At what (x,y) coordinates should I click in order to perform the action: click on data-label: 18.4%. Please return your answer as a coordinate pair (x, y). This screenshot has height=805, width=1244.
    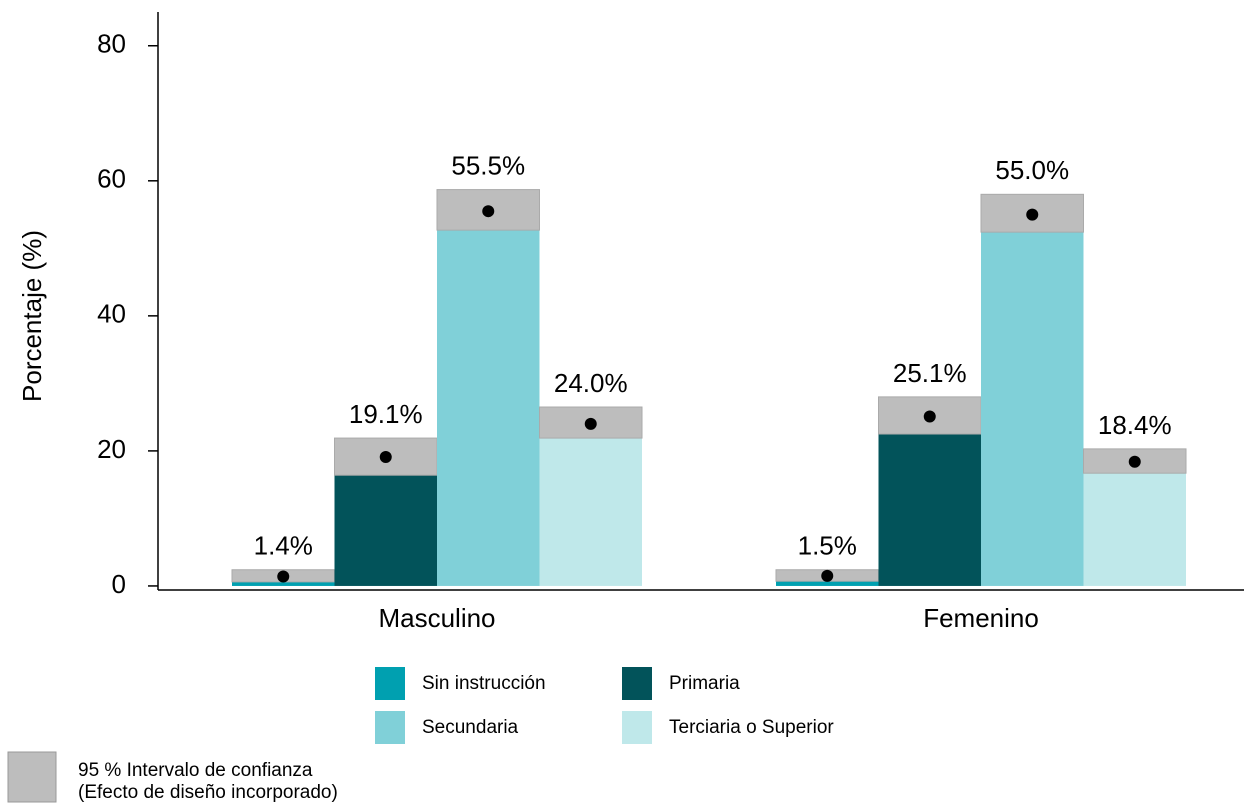
    Looking at the image, I should click on (1135, 425).